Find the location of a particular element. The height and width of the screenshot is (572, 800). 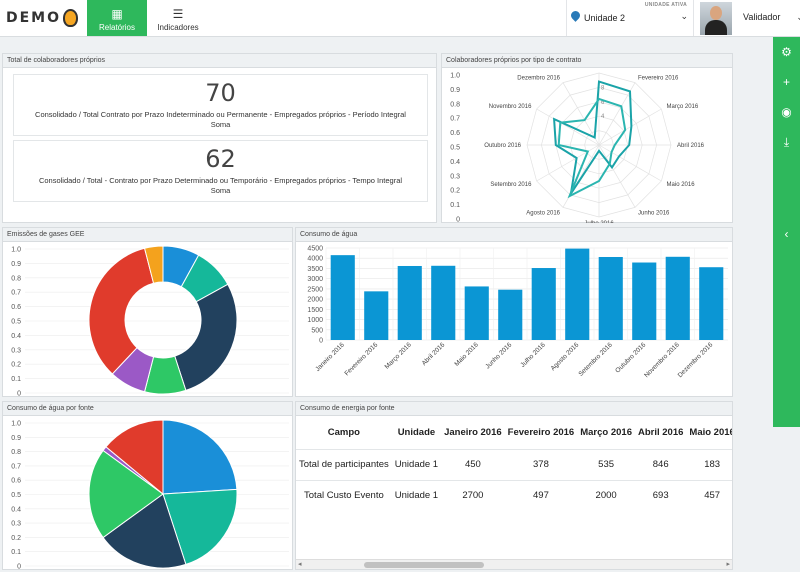

chevron-left-icon: ‹ is located at coordinates (786, 234).